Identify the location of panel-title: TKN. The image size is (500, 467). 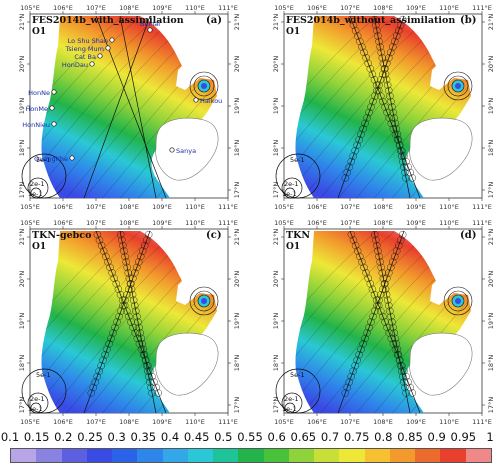
(298, 235).